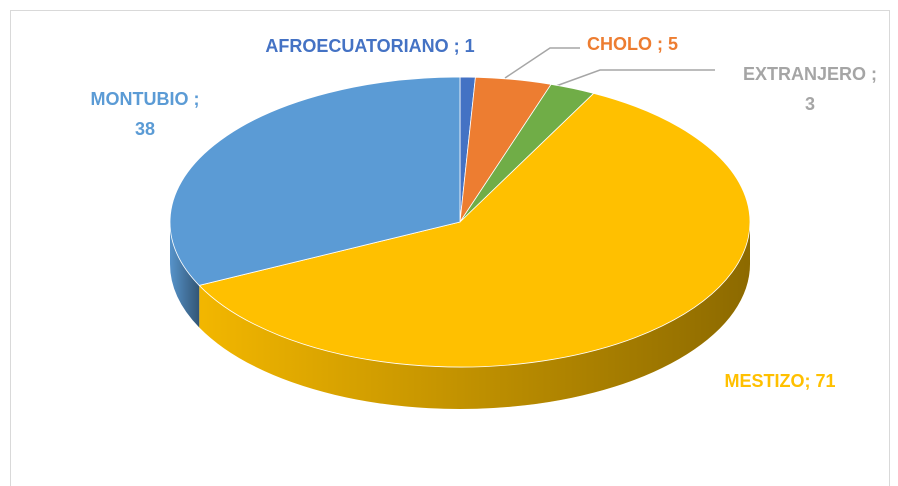  I want to click on data-label: MONTUBIO ; 38, so click(145, 114).